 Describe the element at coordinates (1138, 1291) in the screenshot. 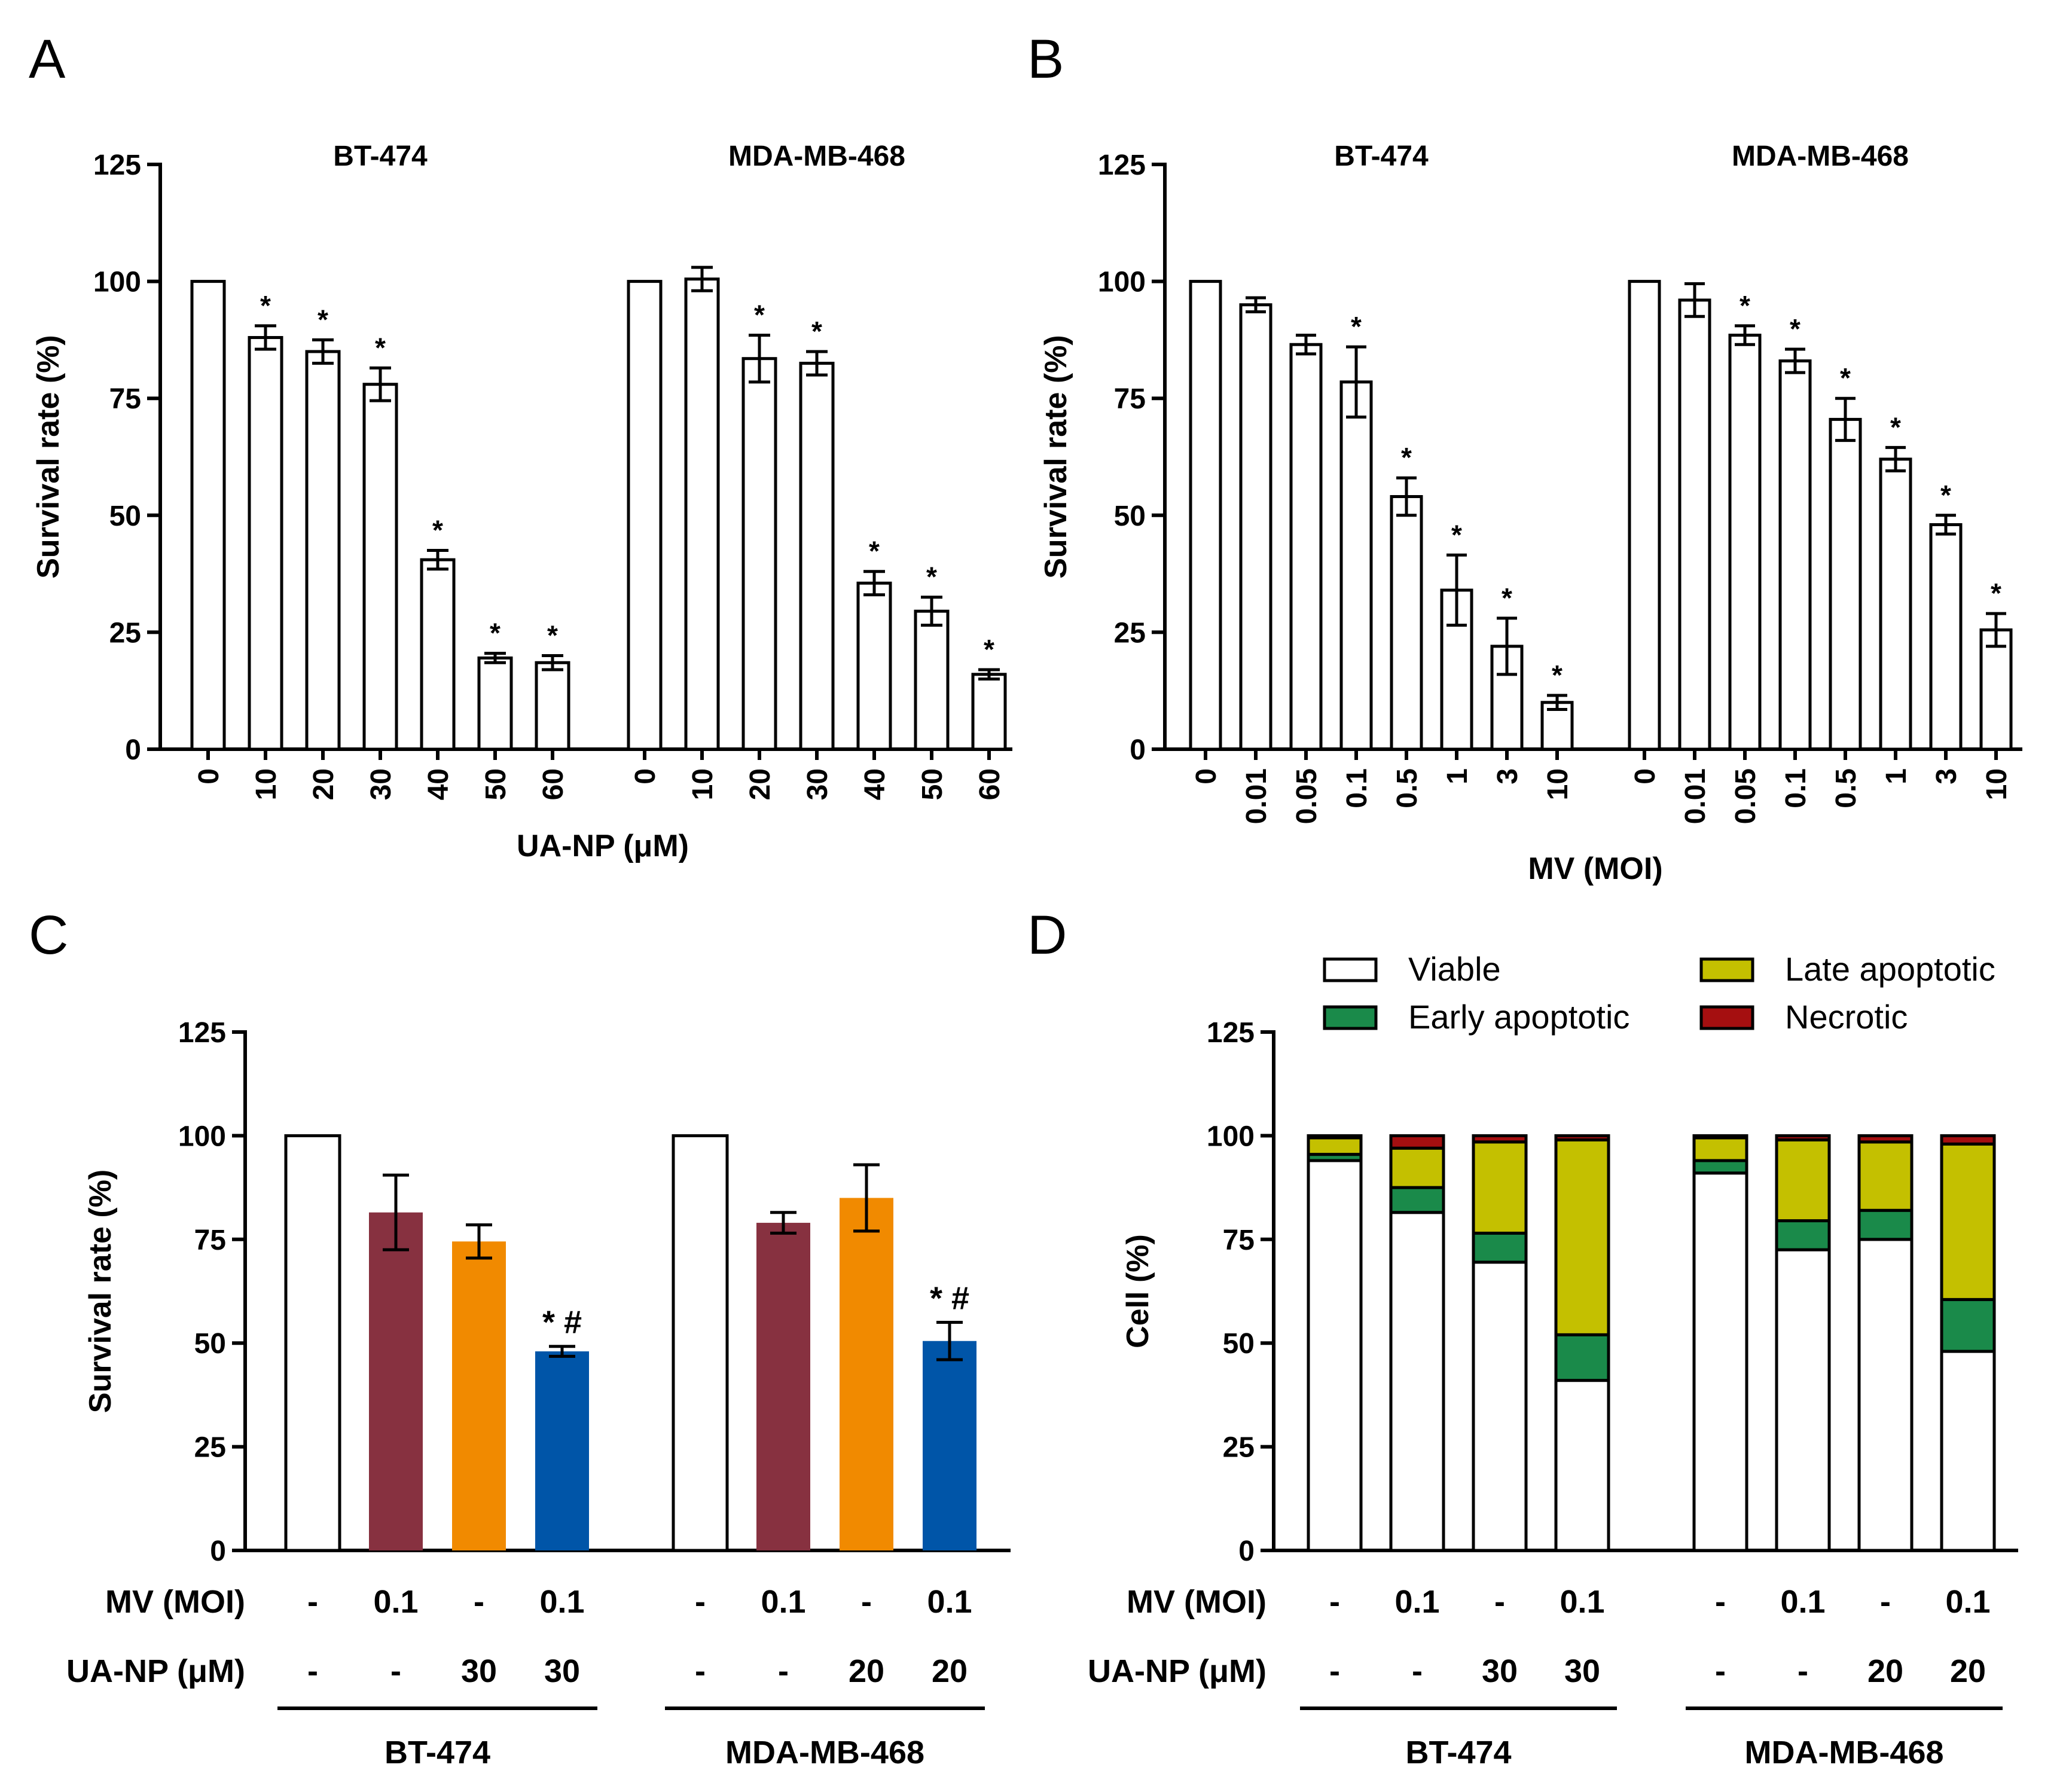

I see `panel-d-y-axis-title: Cell (%)` at that location.